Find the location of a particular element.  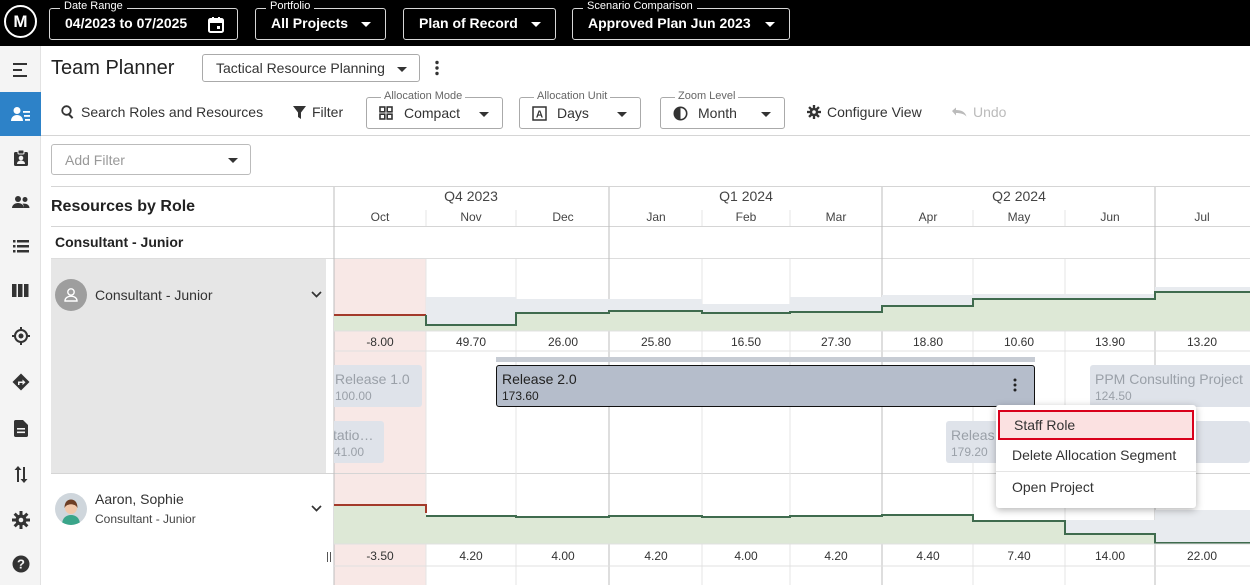

resource-role: Consultant - Junior is located at coordinates (145, 519).